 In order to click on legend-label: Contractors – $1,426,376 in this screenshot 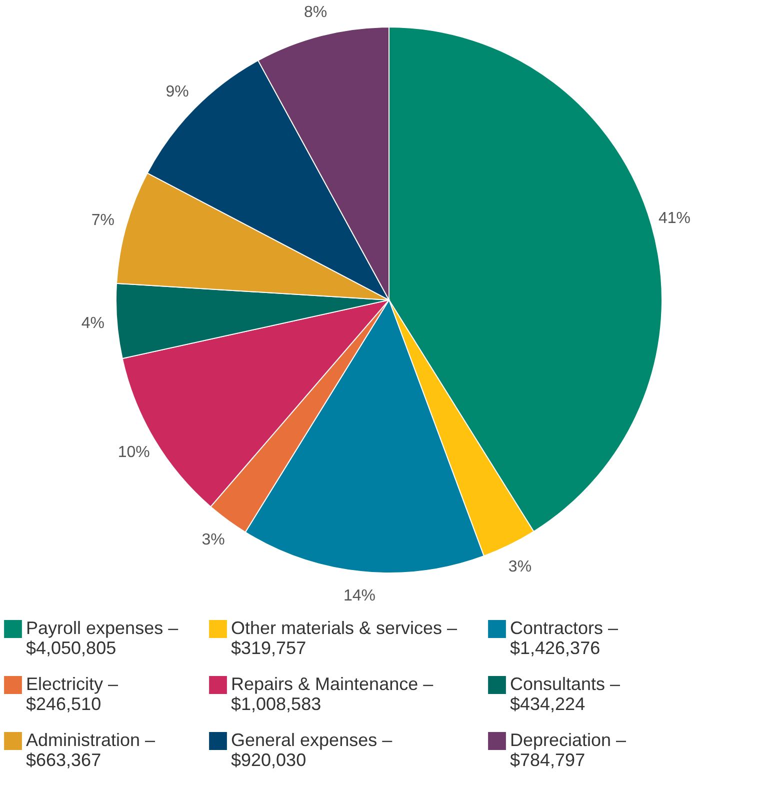, I will do `click(564, 638)`.